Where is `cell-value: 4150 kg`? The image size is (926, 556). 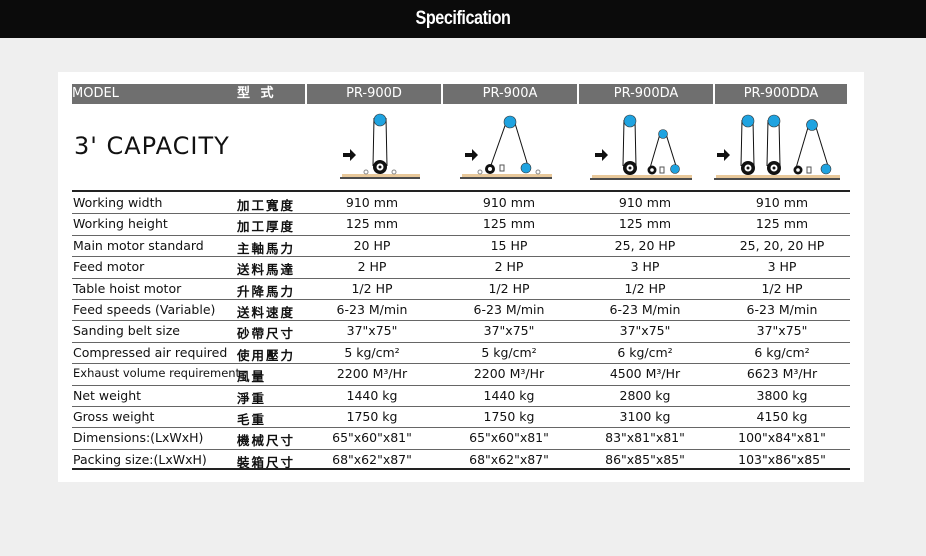
cell-value: 4150 kg is located at coordinates (782, 416).